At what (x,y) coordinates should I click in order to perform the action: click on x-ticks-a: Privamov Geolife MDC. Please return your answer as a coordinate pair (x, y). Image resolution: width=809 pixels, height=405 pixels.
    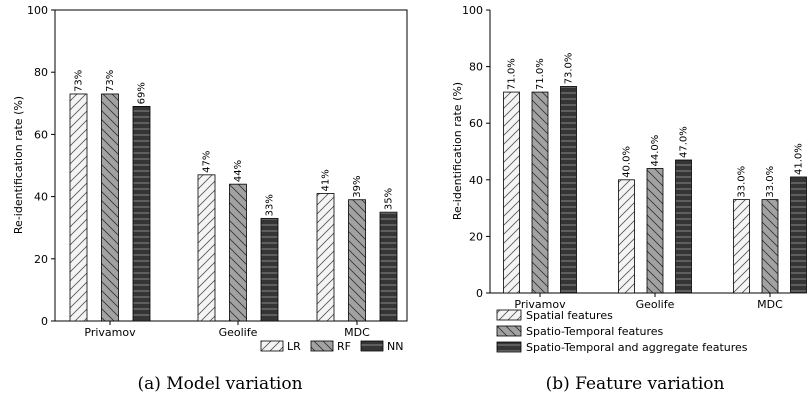
    Looking at the image, I should click on (227, 330).